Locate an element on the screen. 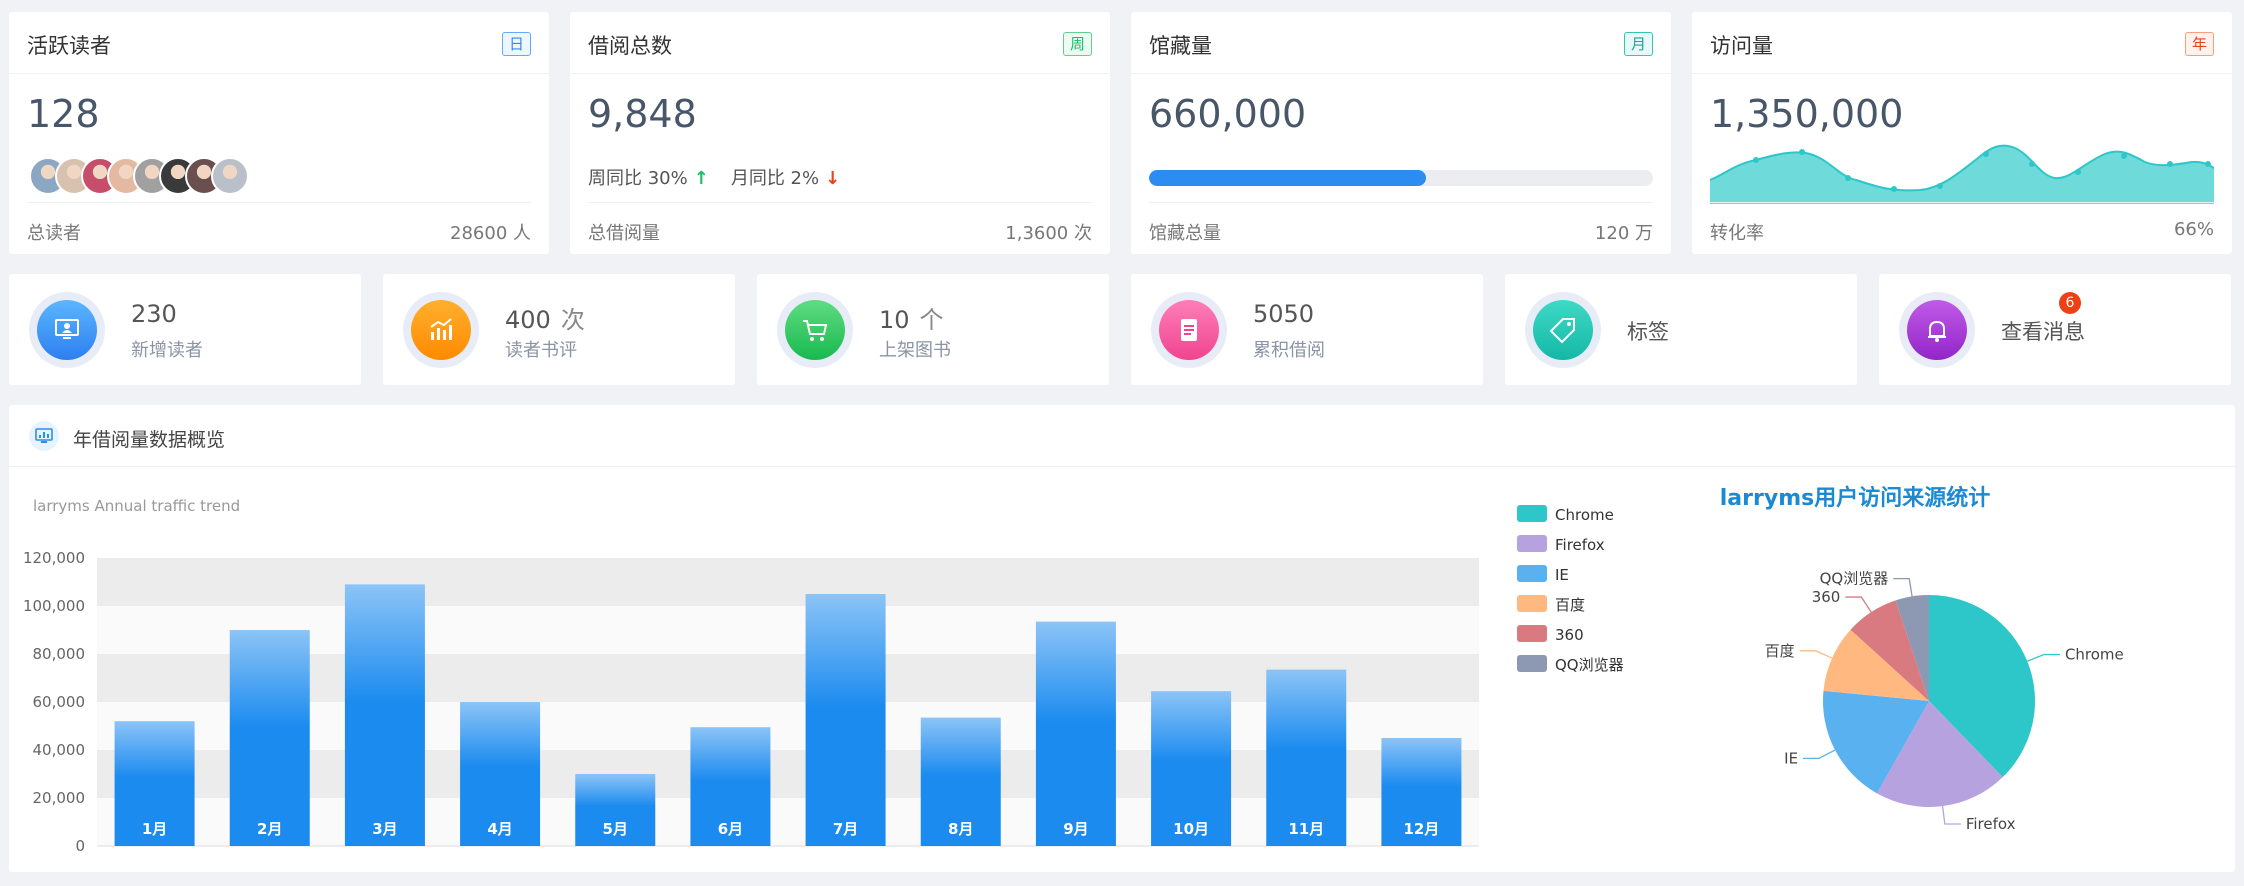 The width and height of the screenshot is (2244, 886). period-badge: 日 is located at coordinates (516, 44).